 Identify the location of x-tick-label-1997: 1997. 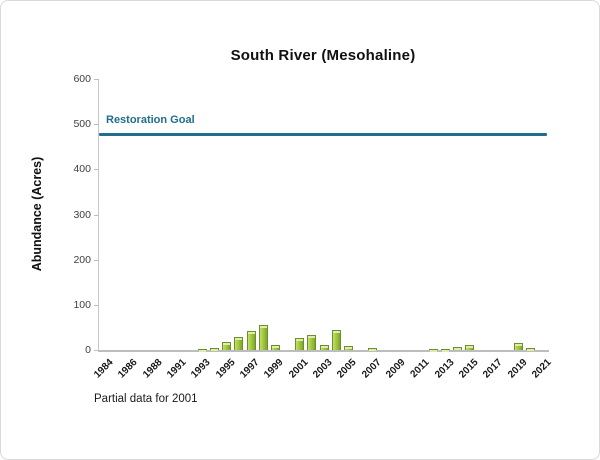
(250, 369).